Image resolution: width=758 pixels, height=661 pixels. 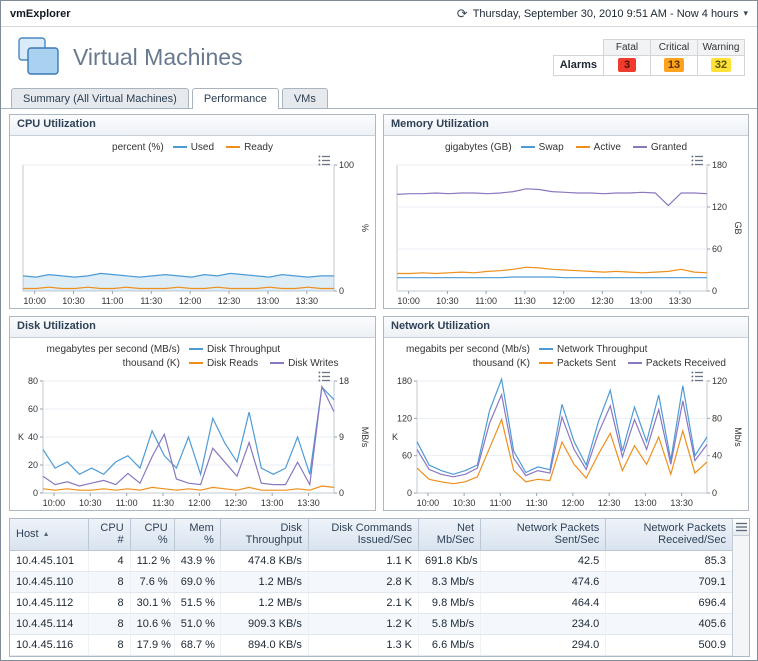 What do you see at coordinates (100, 98) in the screenshot?
I see `tab-summary-all-virtual-machines: Summary (All Virtual Machines)` at bounding box center [100, 98].